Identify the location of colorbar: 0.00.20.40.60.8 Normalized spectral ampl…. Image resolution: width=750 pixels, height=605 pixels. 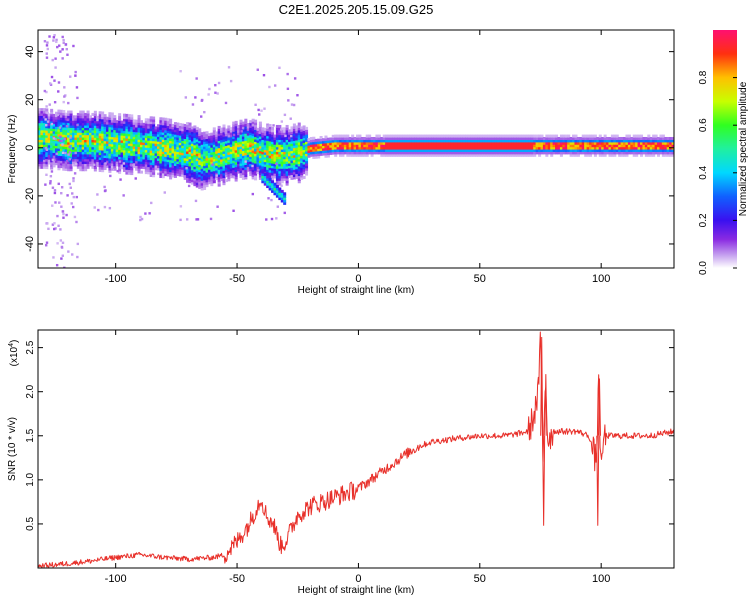
(723, 152).